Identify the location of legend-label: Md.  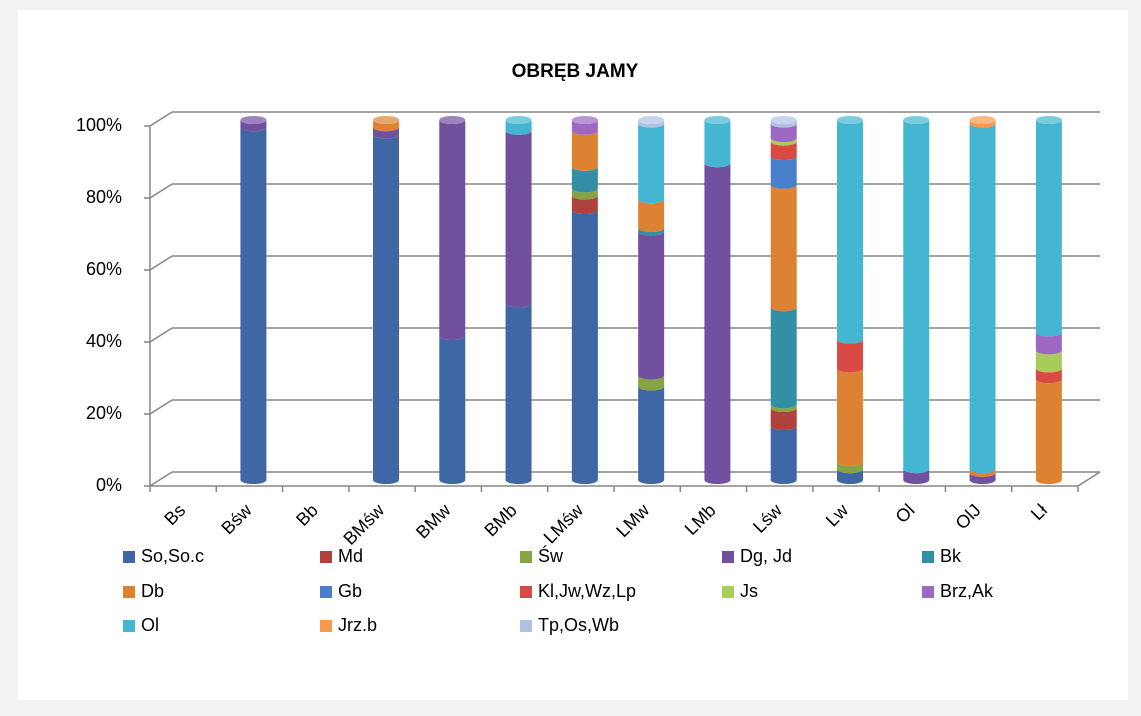
(350, 556).